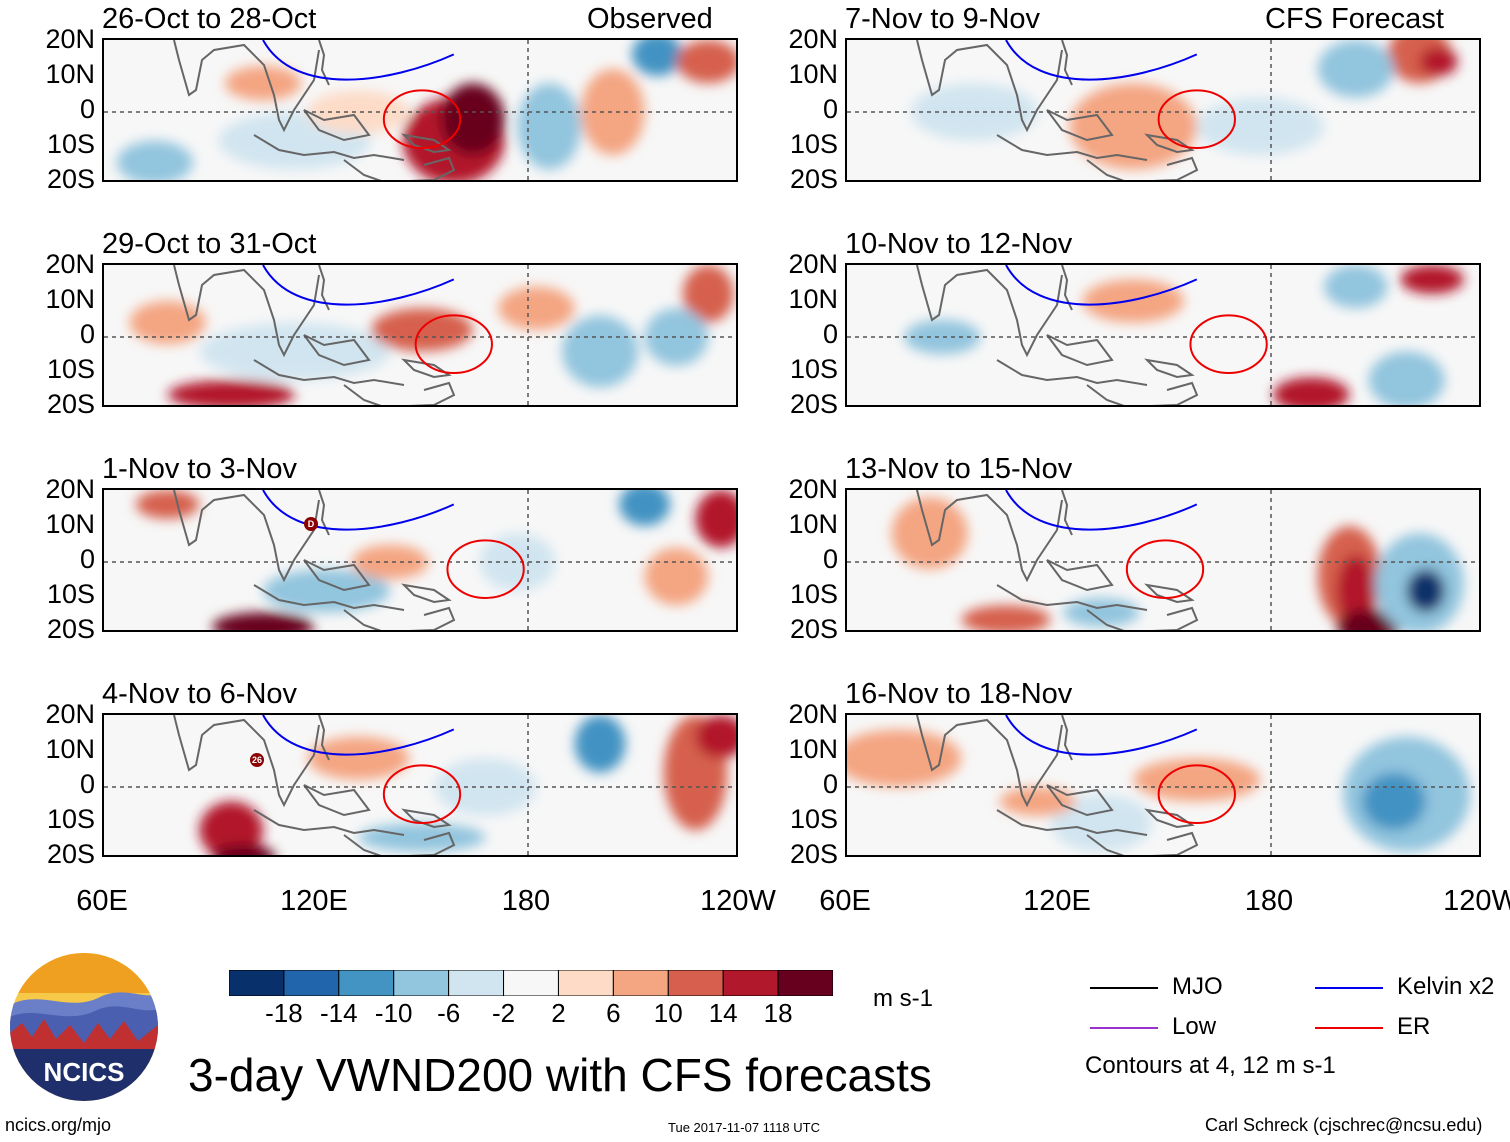 The image size is (1510, 1142). I want to click on panel-title: 10-Nov to 12-Nov, so click(959, 244).